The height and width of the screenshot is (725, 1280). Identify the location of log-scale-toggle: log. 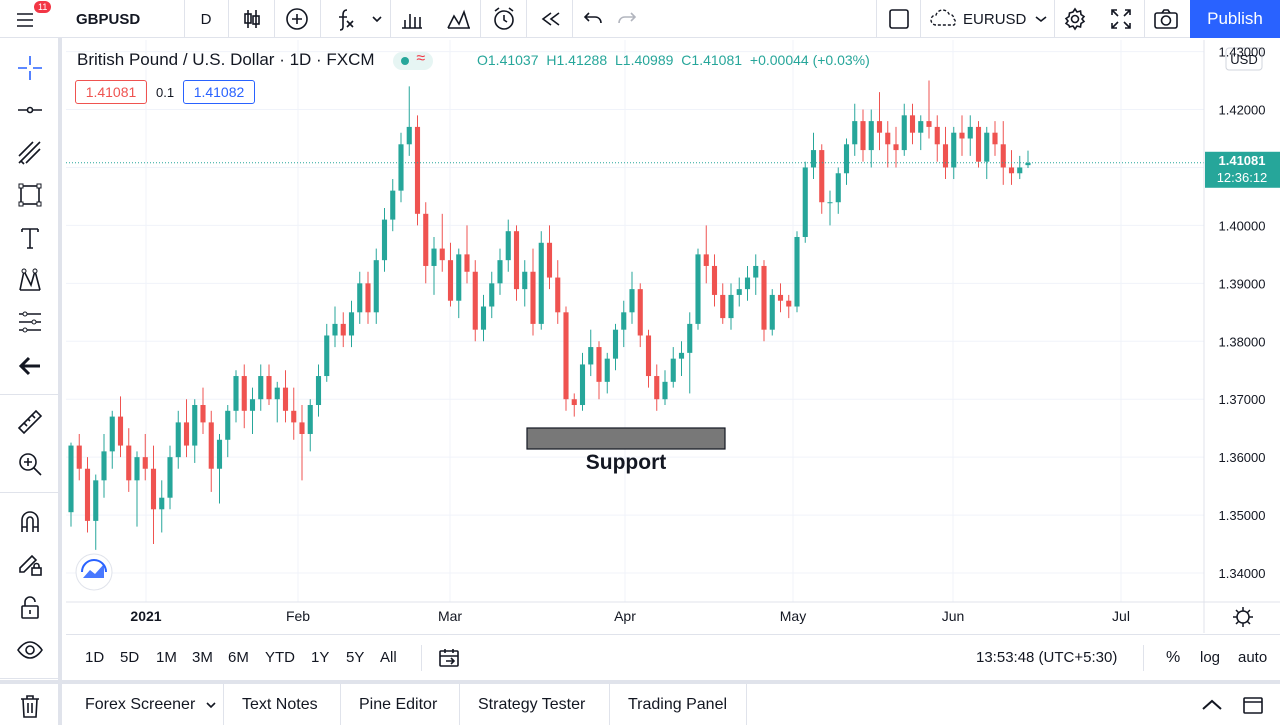
(1210, 657).